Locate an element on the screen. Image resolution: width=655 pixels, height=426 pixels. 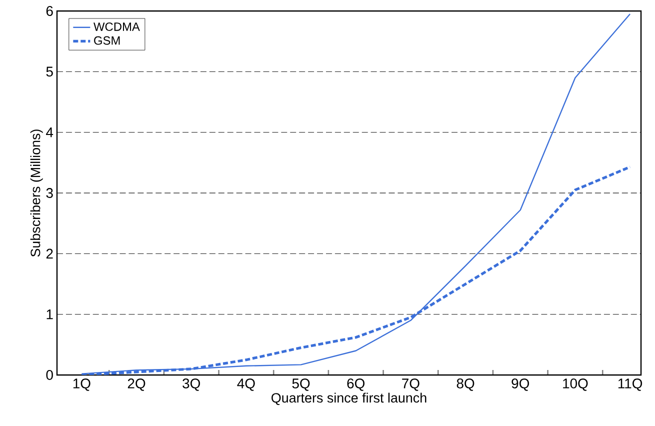
y-tick-label: 4 is located at coordinates (50, 133).